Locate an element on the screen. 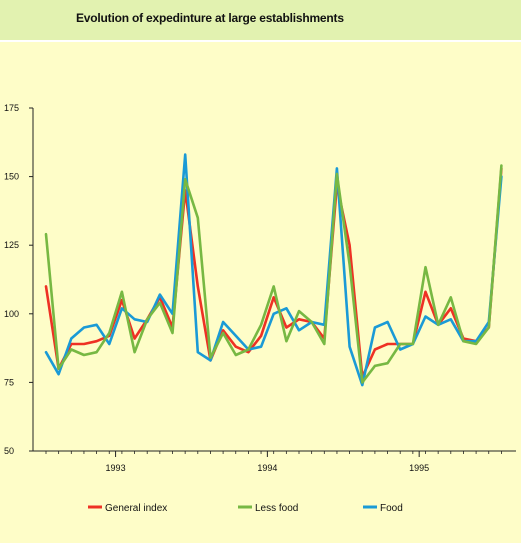  x-tick-label: 1993 is located at coordinates (116, 468).